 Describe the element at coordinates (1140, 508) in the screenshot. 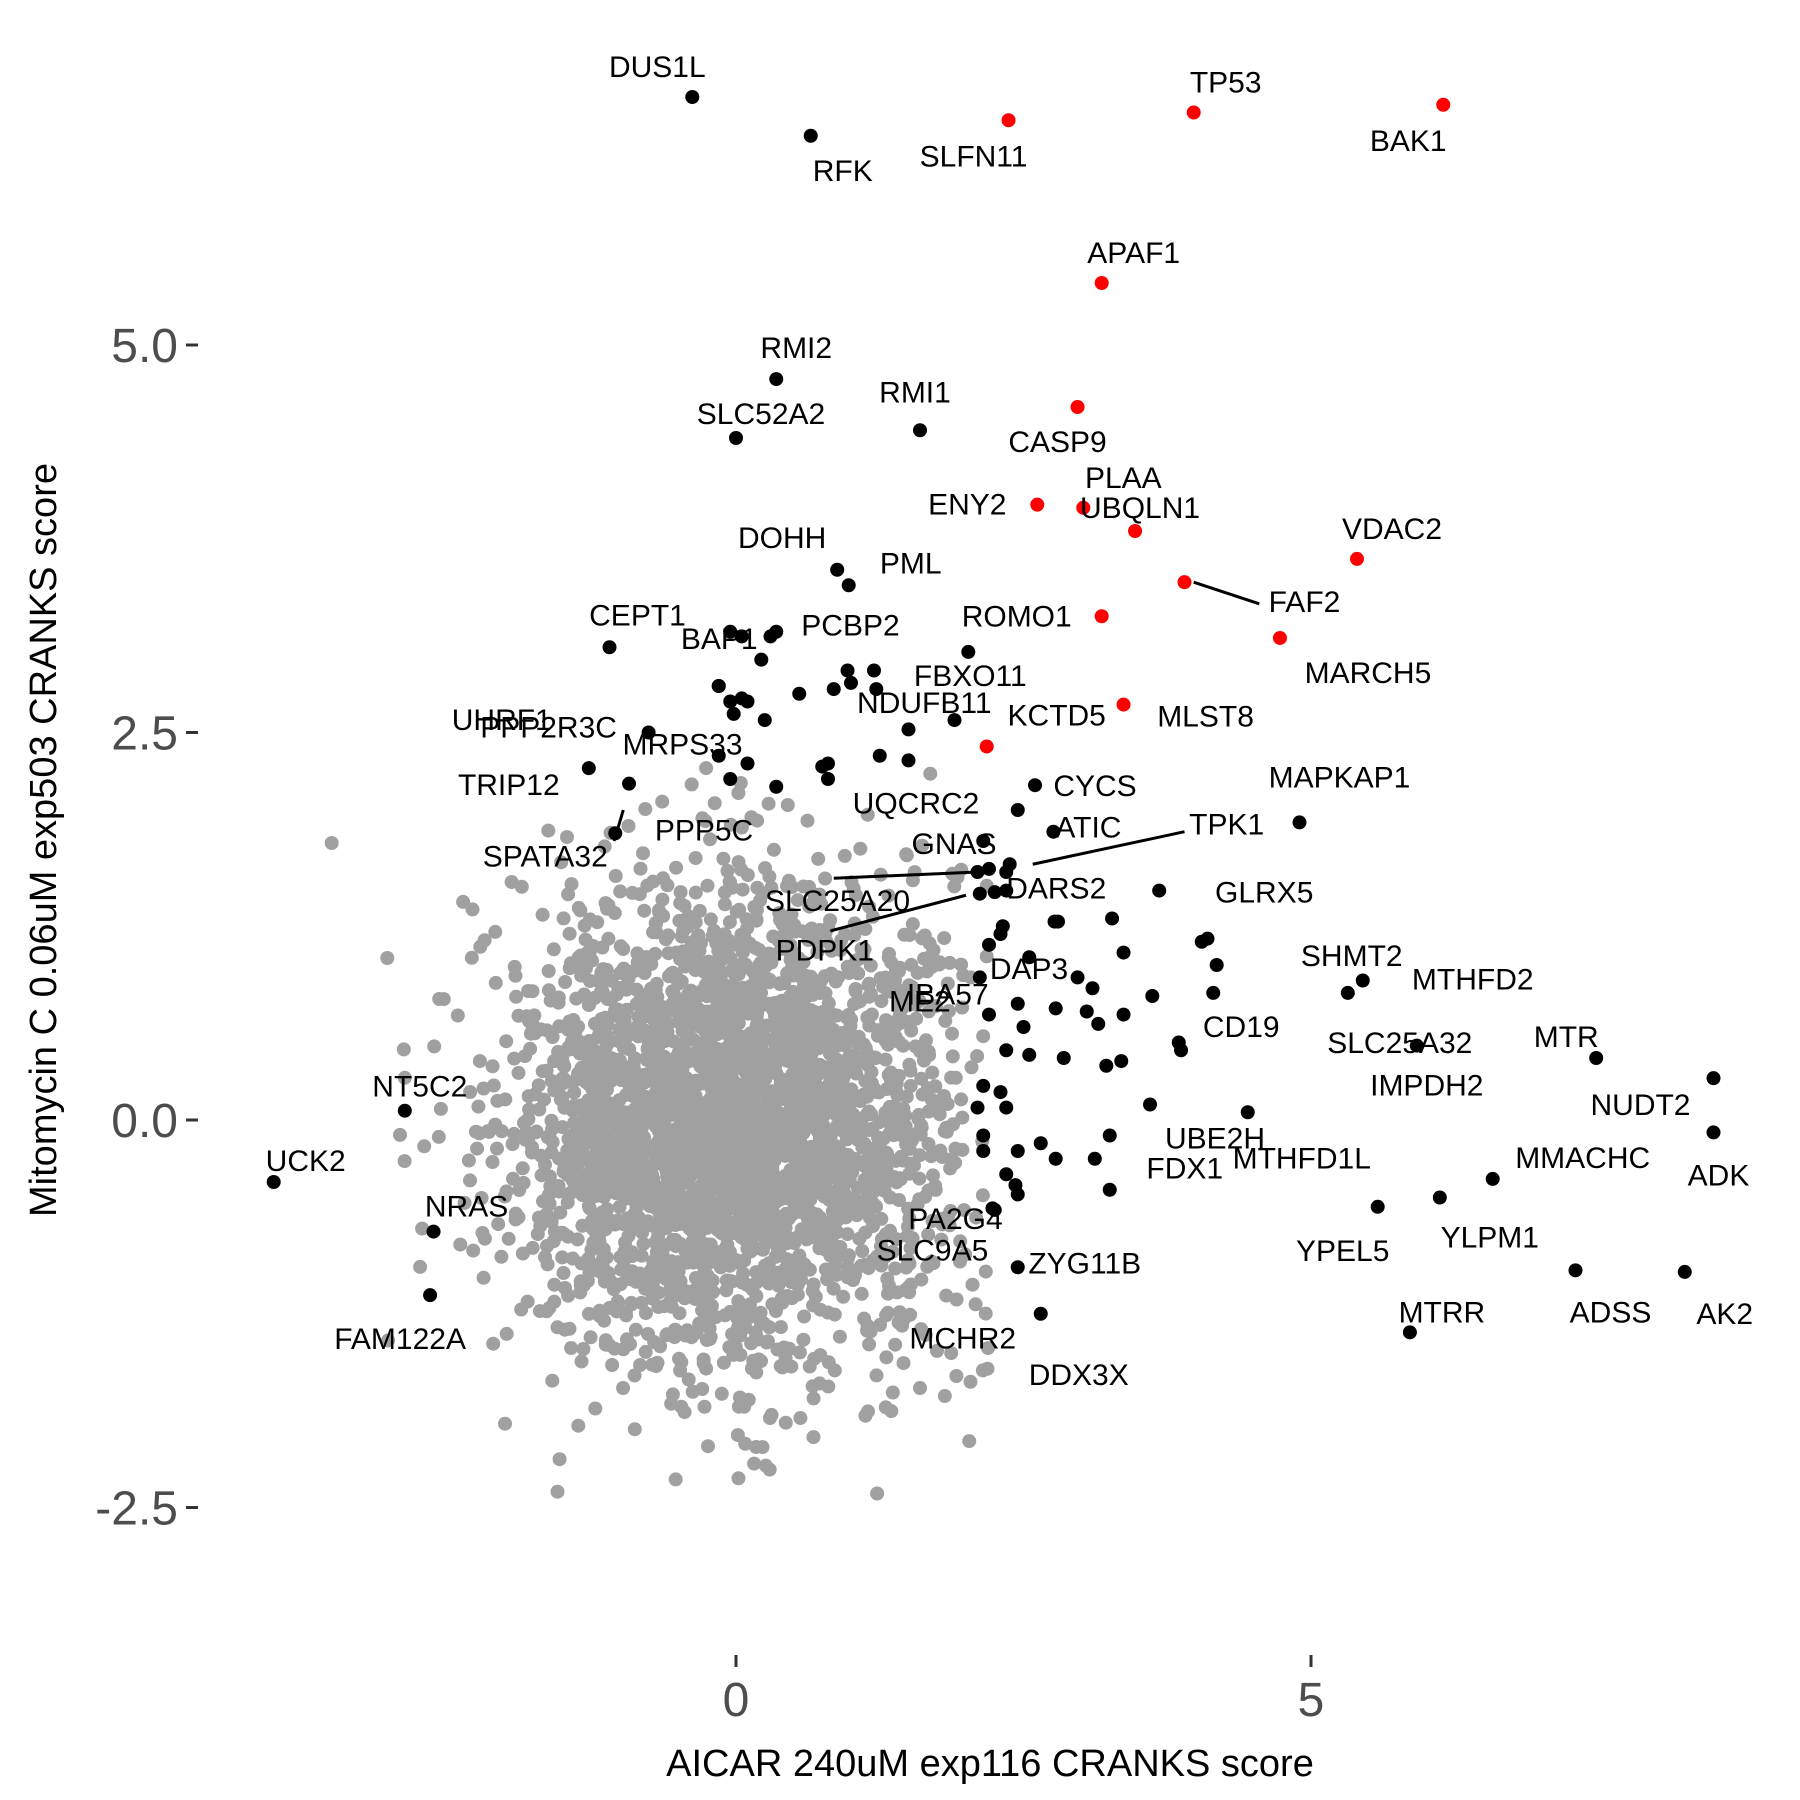

I see `gene-label-ubqln1: UBQLN1` at that location.